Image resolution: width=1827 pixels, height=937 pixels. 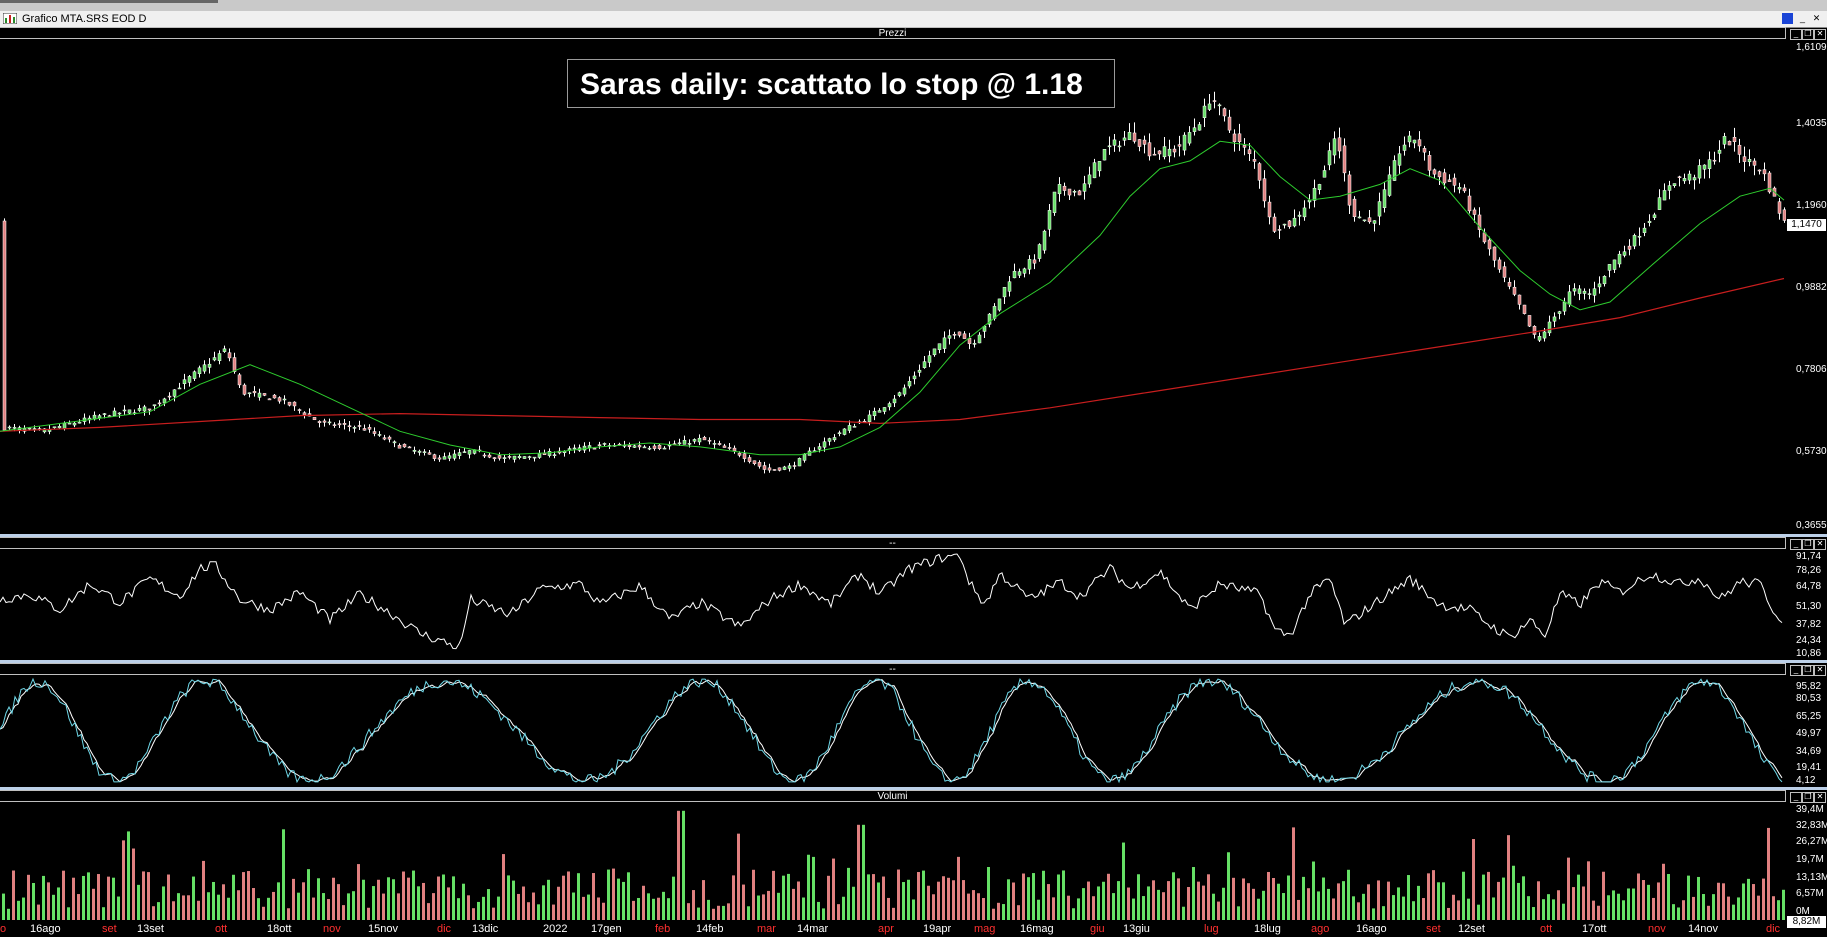 I want to click on rsi-panel-restore-button: ❐, so click(x=1808, y=544).